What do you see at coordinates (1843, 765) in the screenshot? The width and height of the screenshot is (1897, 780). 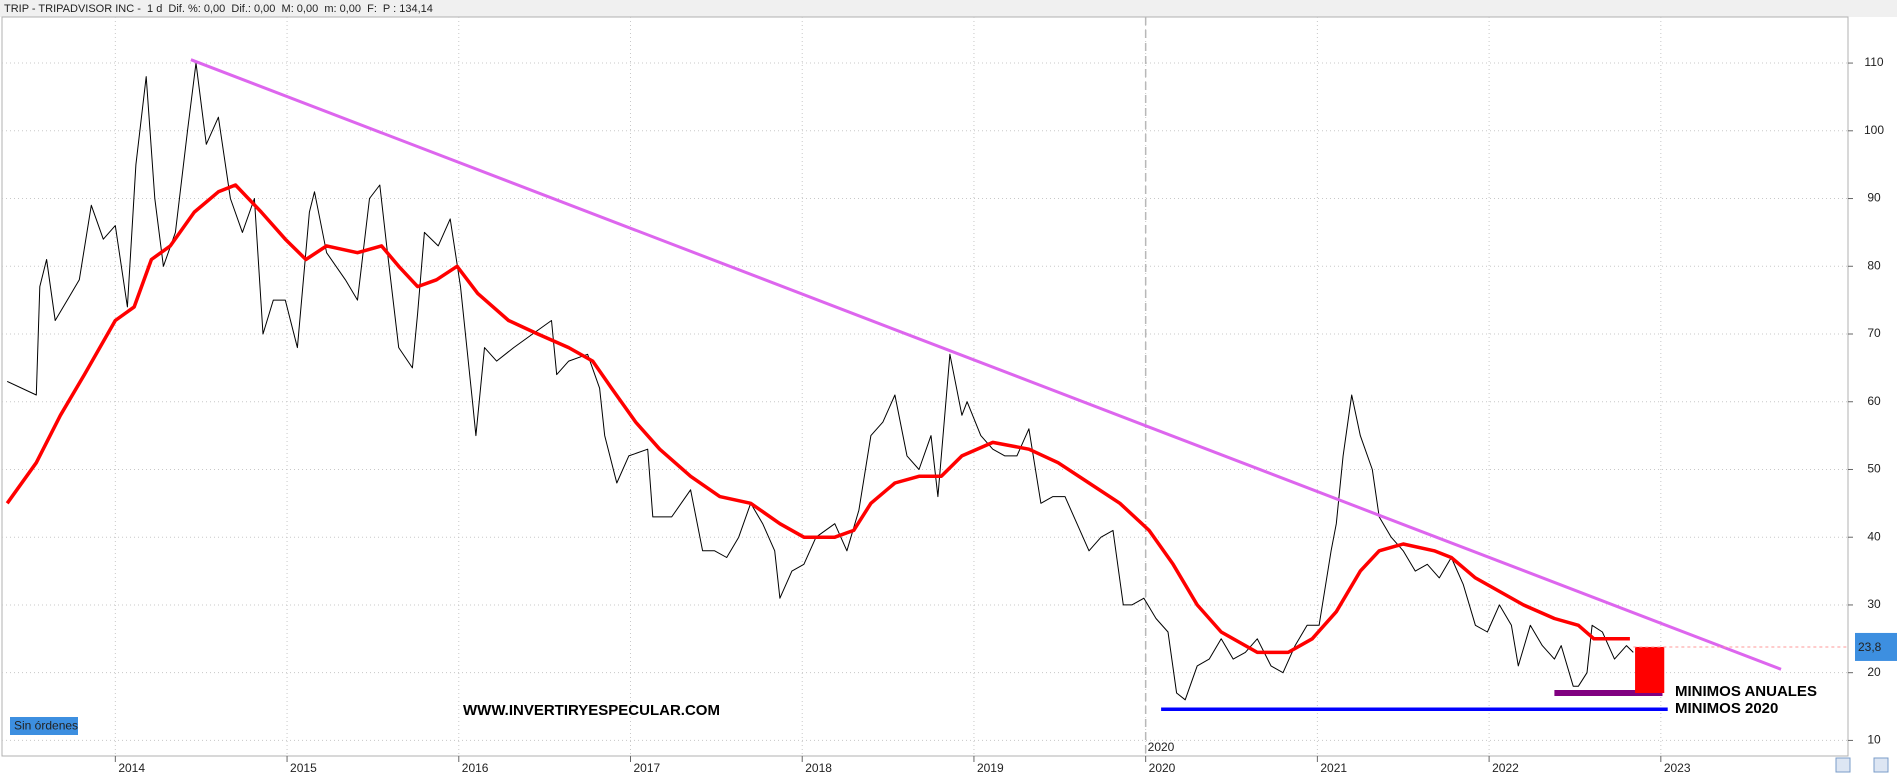 I see `zoom-icon` at bounding box center [1843, 765].